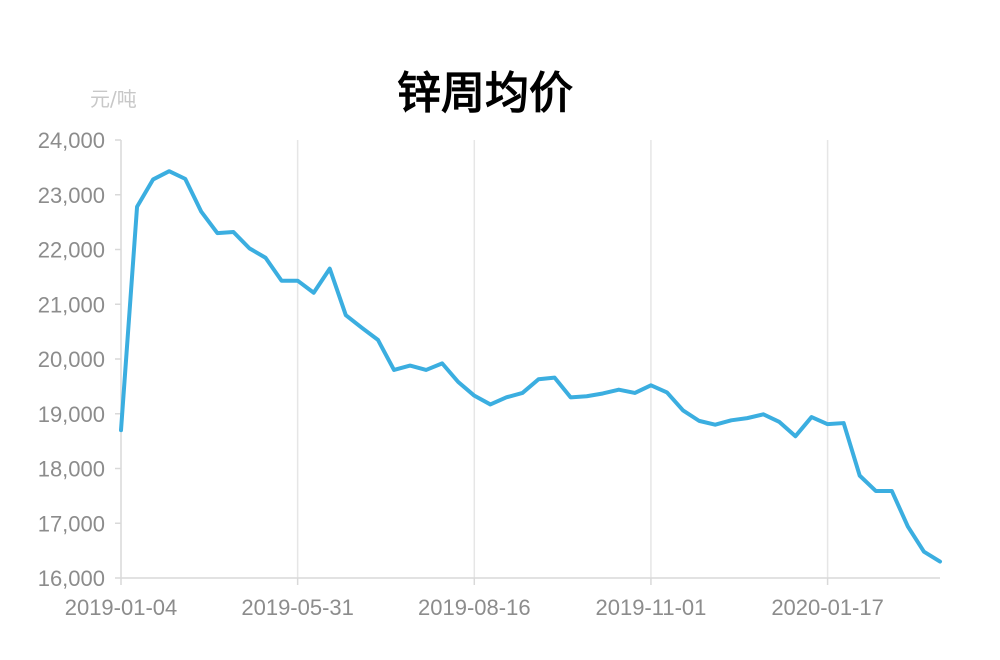  What do you see at coordinates (71, 469) in the screenshot?
I see `y-tick-label: 18,000` at bounding box center [71, 469].